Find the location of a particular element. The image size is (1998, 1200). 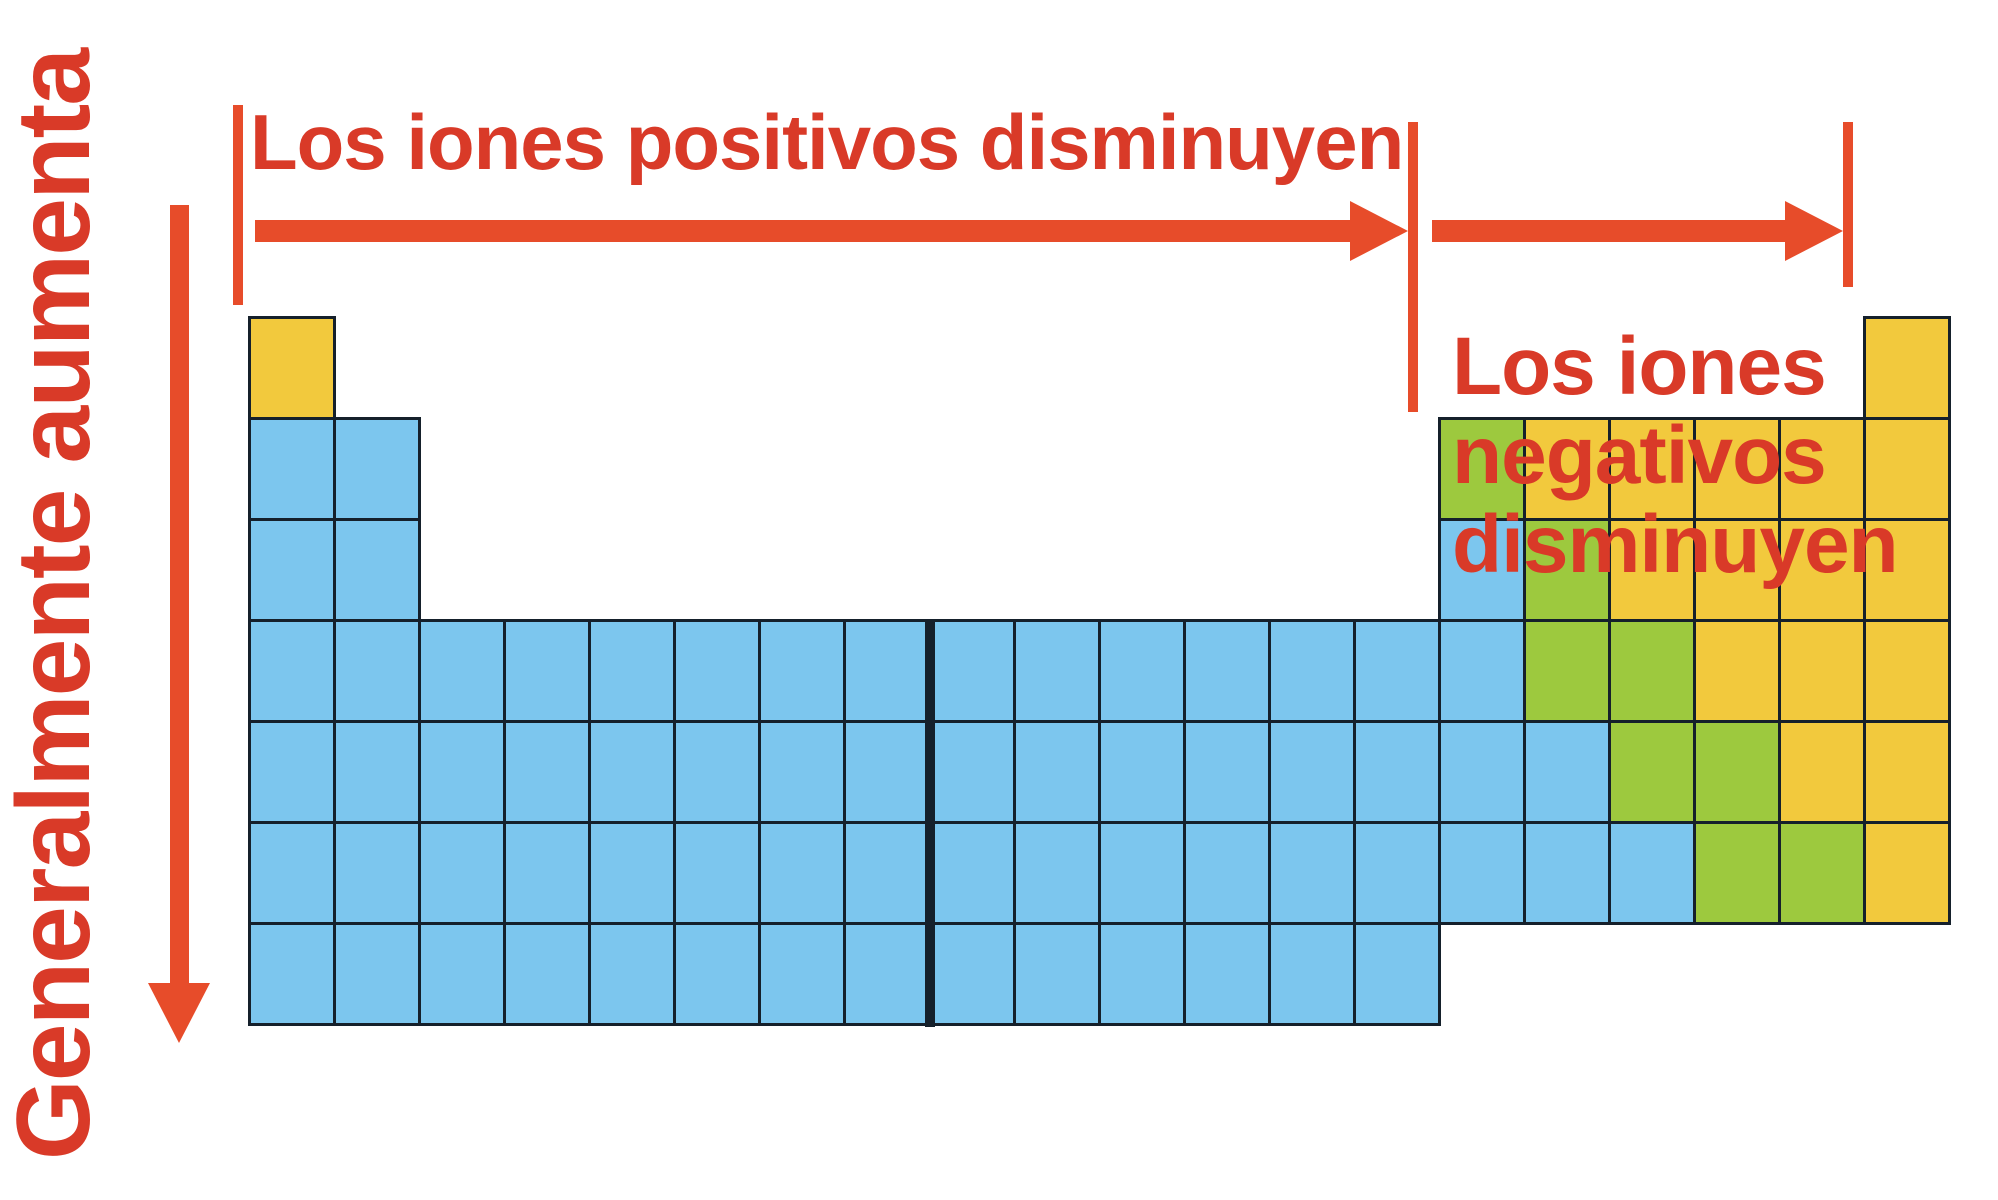

period-divider-line is located at coordinates (930, 823).